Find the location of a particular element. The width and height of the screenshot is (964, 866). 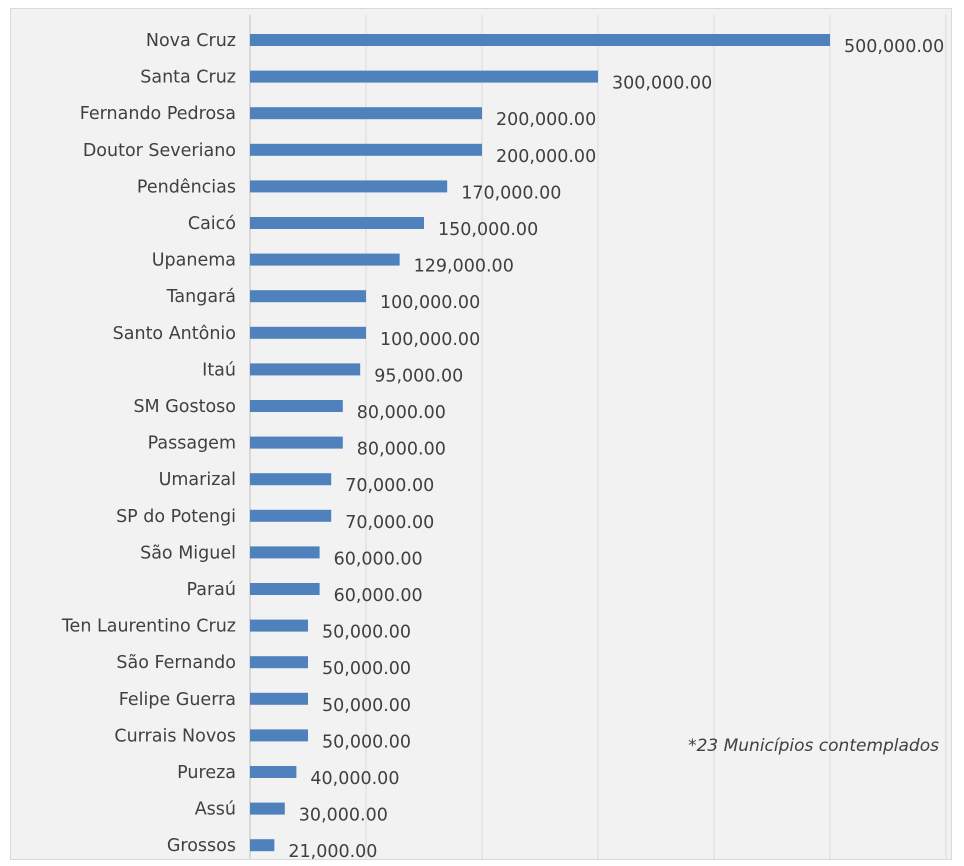

category-label: Felipe Guerra is located at coordinates (177, 700).